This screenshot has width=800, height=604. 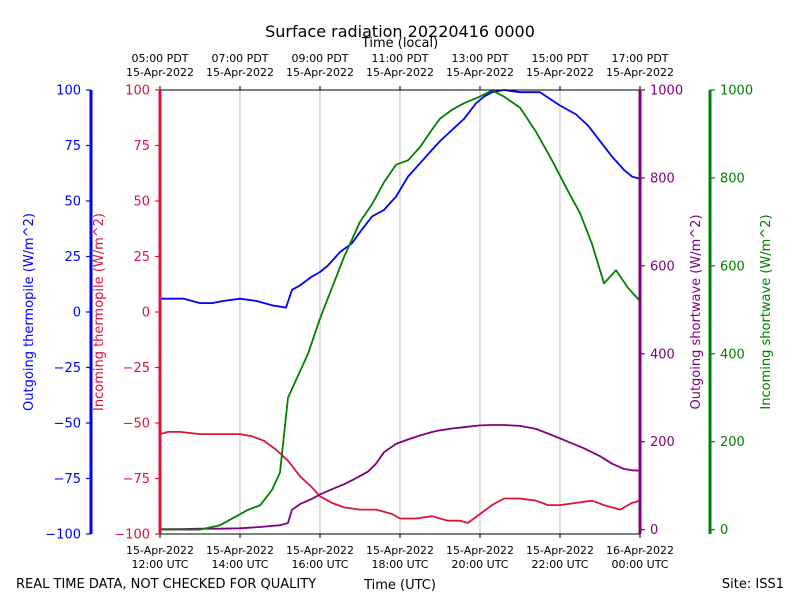 I want to click on incoming-shortwave-tick-label: 400, so click(x=732, y=354).